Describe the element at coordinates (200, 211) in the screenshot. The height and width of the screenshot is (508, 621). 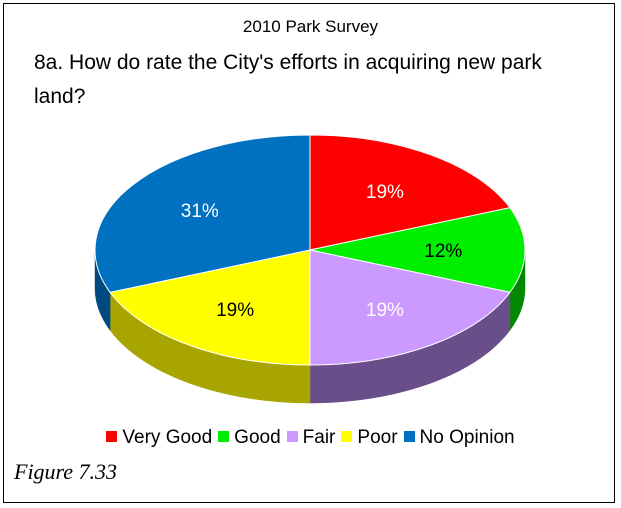
I see `data-label-no-opinion: 31%` at that location.